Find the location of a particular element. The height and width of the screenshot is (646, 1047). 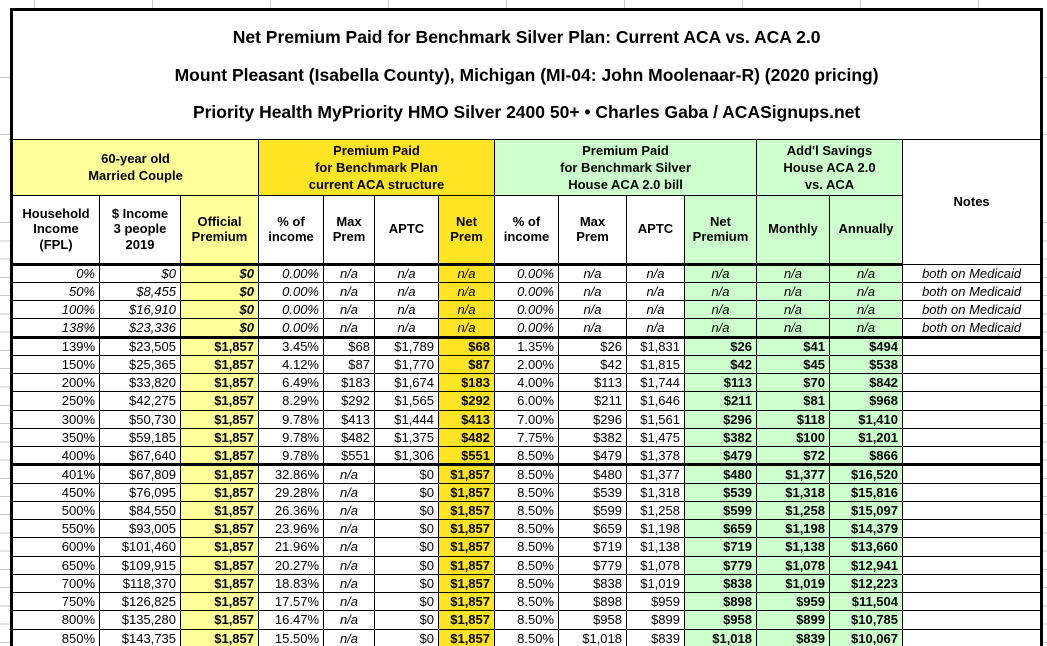

cell-savings-monthly: $1,019 is located at coordinates (793, 583).